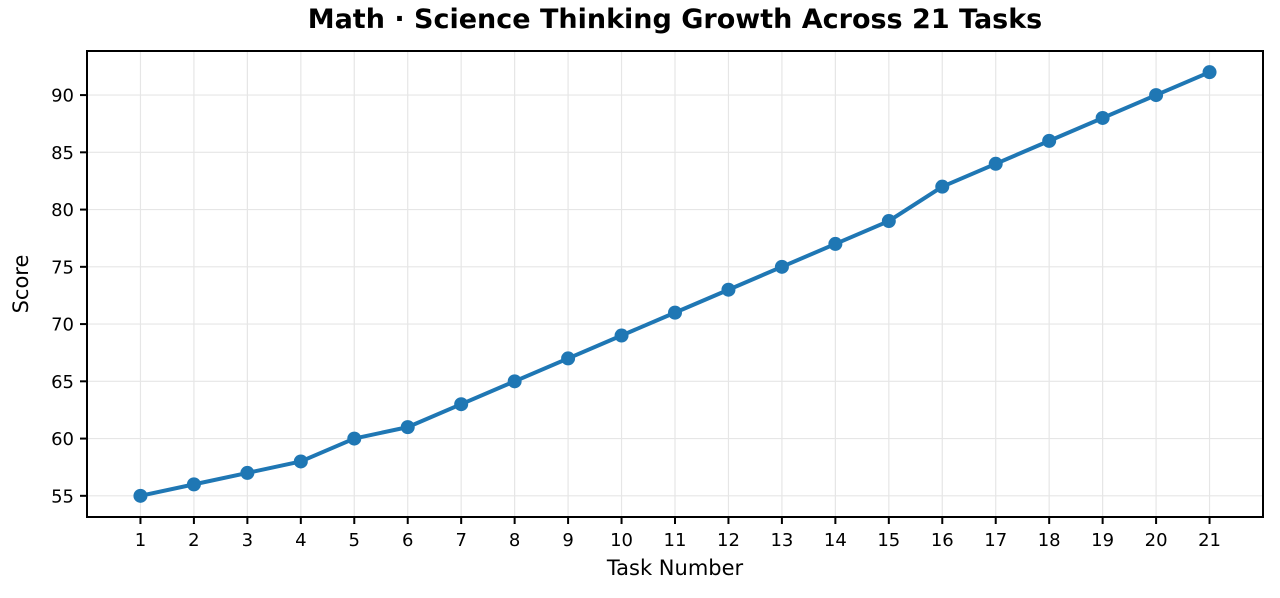 This screenshot has width=1280, height=598. I want to click on x-tick-label: 21, so click(1209, 540).